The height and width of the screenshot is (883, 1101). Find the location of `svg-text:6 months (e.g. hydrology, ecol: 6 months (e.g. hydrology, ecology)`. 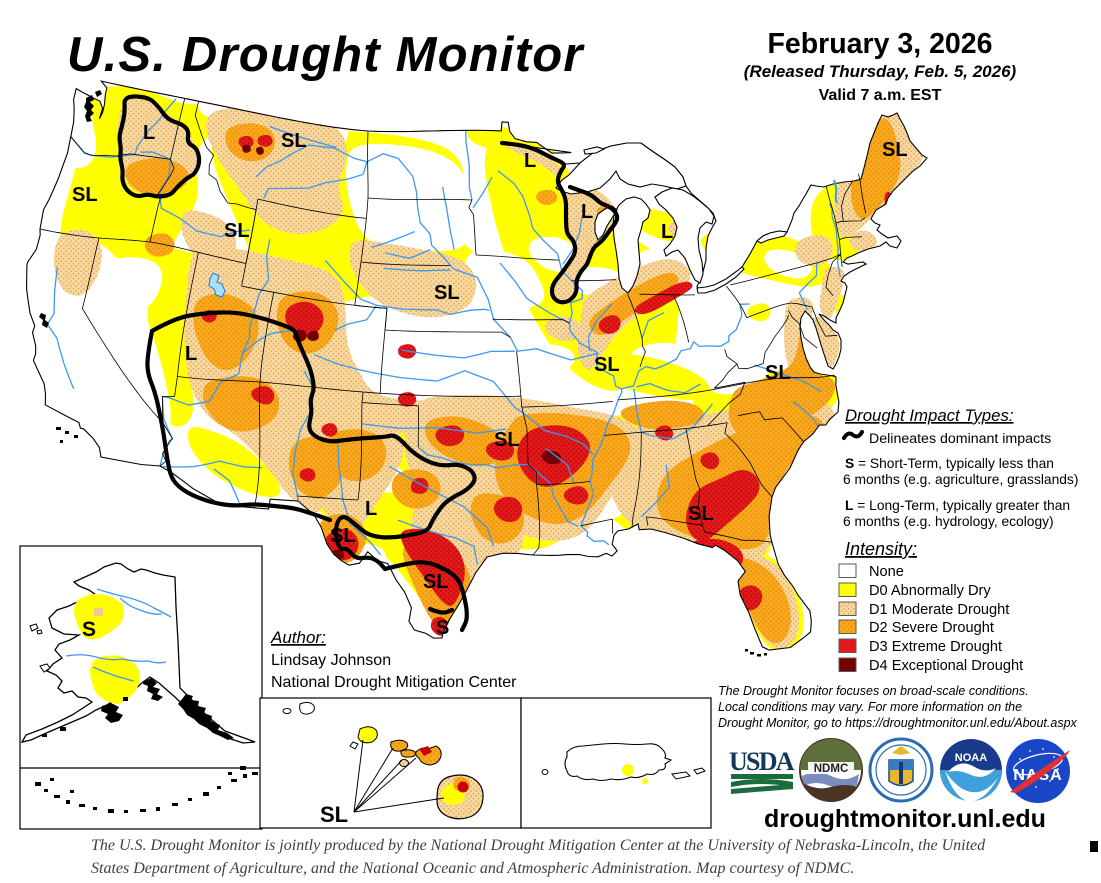

svg-text:6 months (e.g. hydrology, ecol: 6 months (e.g. hydrology, ecology) is located at coordinates (948, 521).